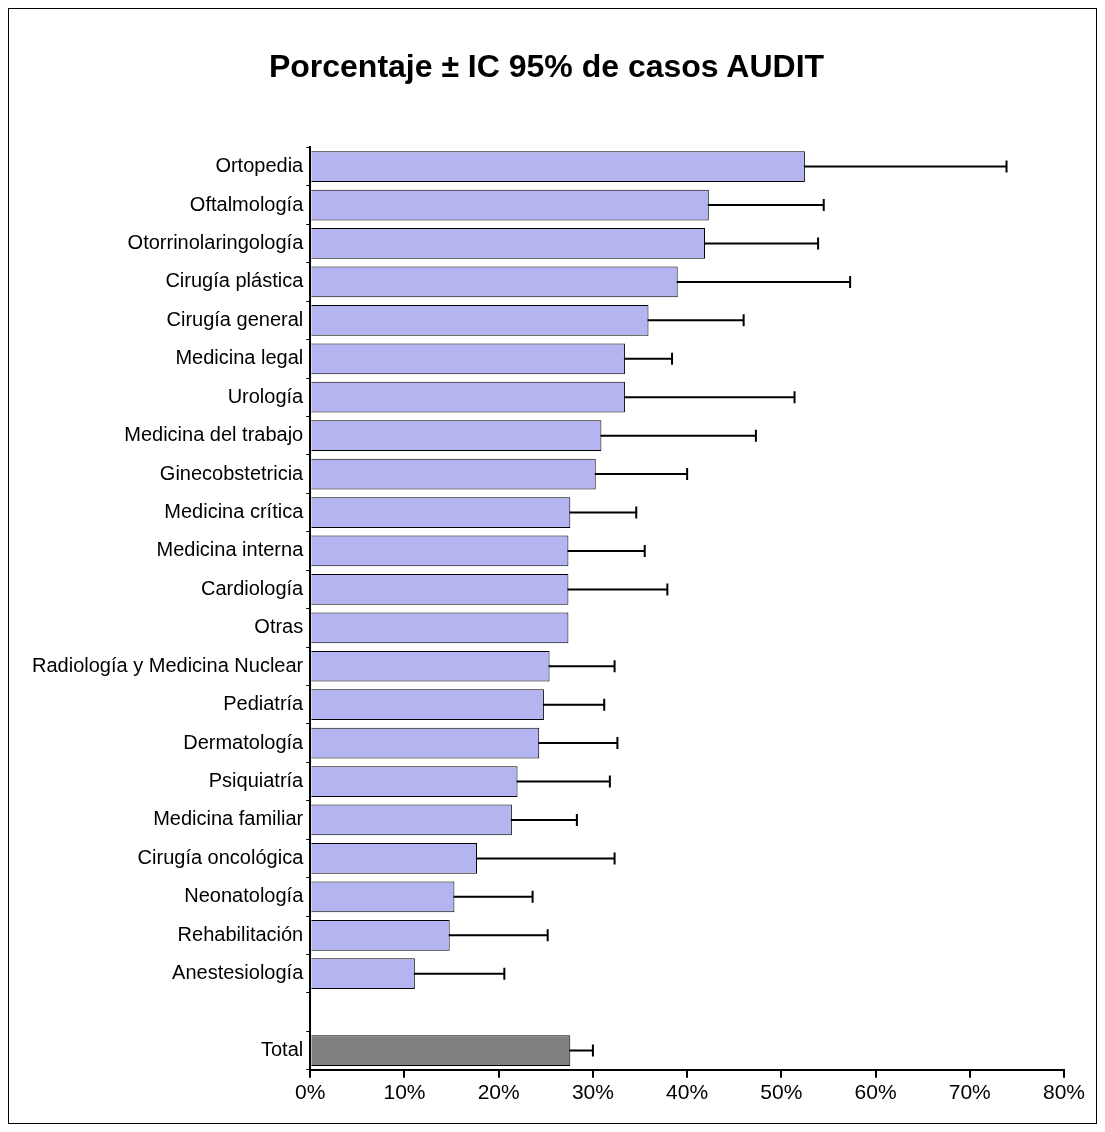 The image size is (1105, 1132). Describe the element at coordinates (546, 66) in the screenshot. I see `chart-title: Porcentaje ± IC 95% de casos AUDIT` at that location.